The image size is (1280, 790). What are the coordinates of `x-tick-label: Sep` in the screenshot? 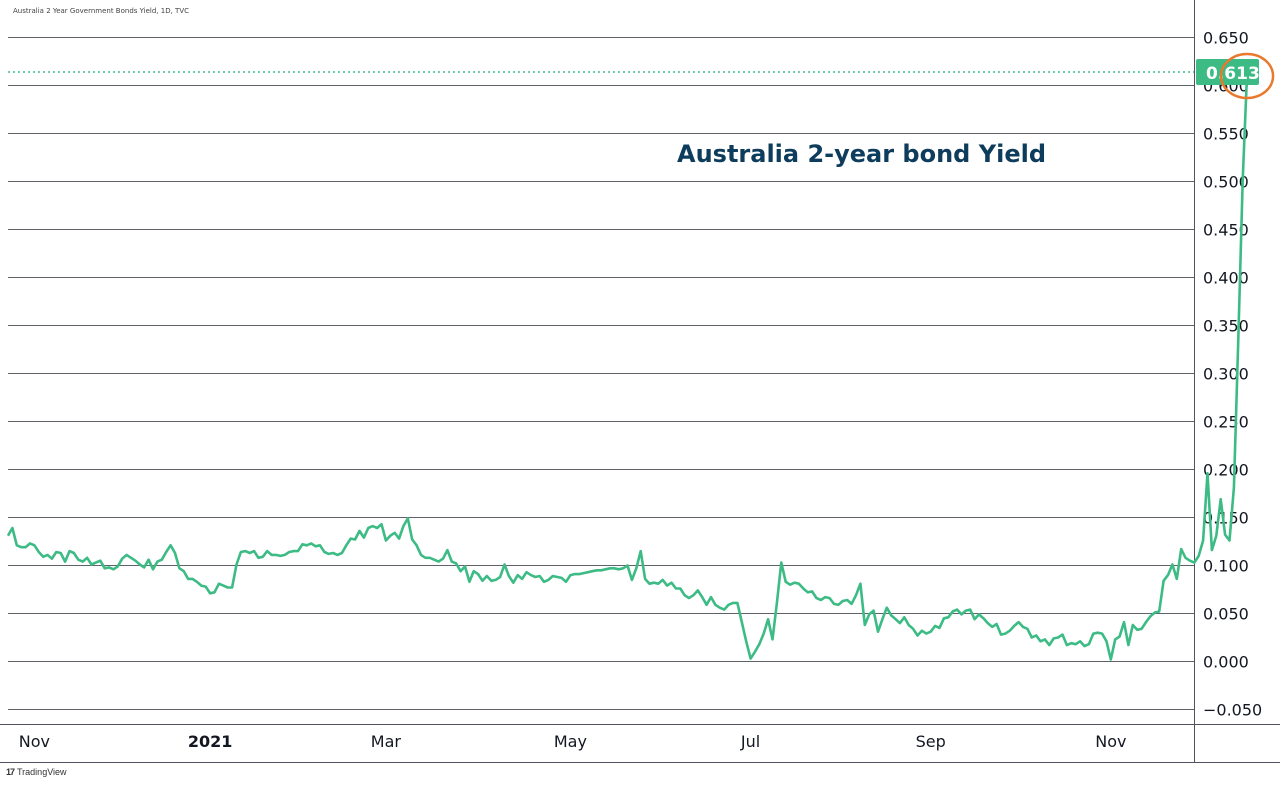 It's located at (931, 741).